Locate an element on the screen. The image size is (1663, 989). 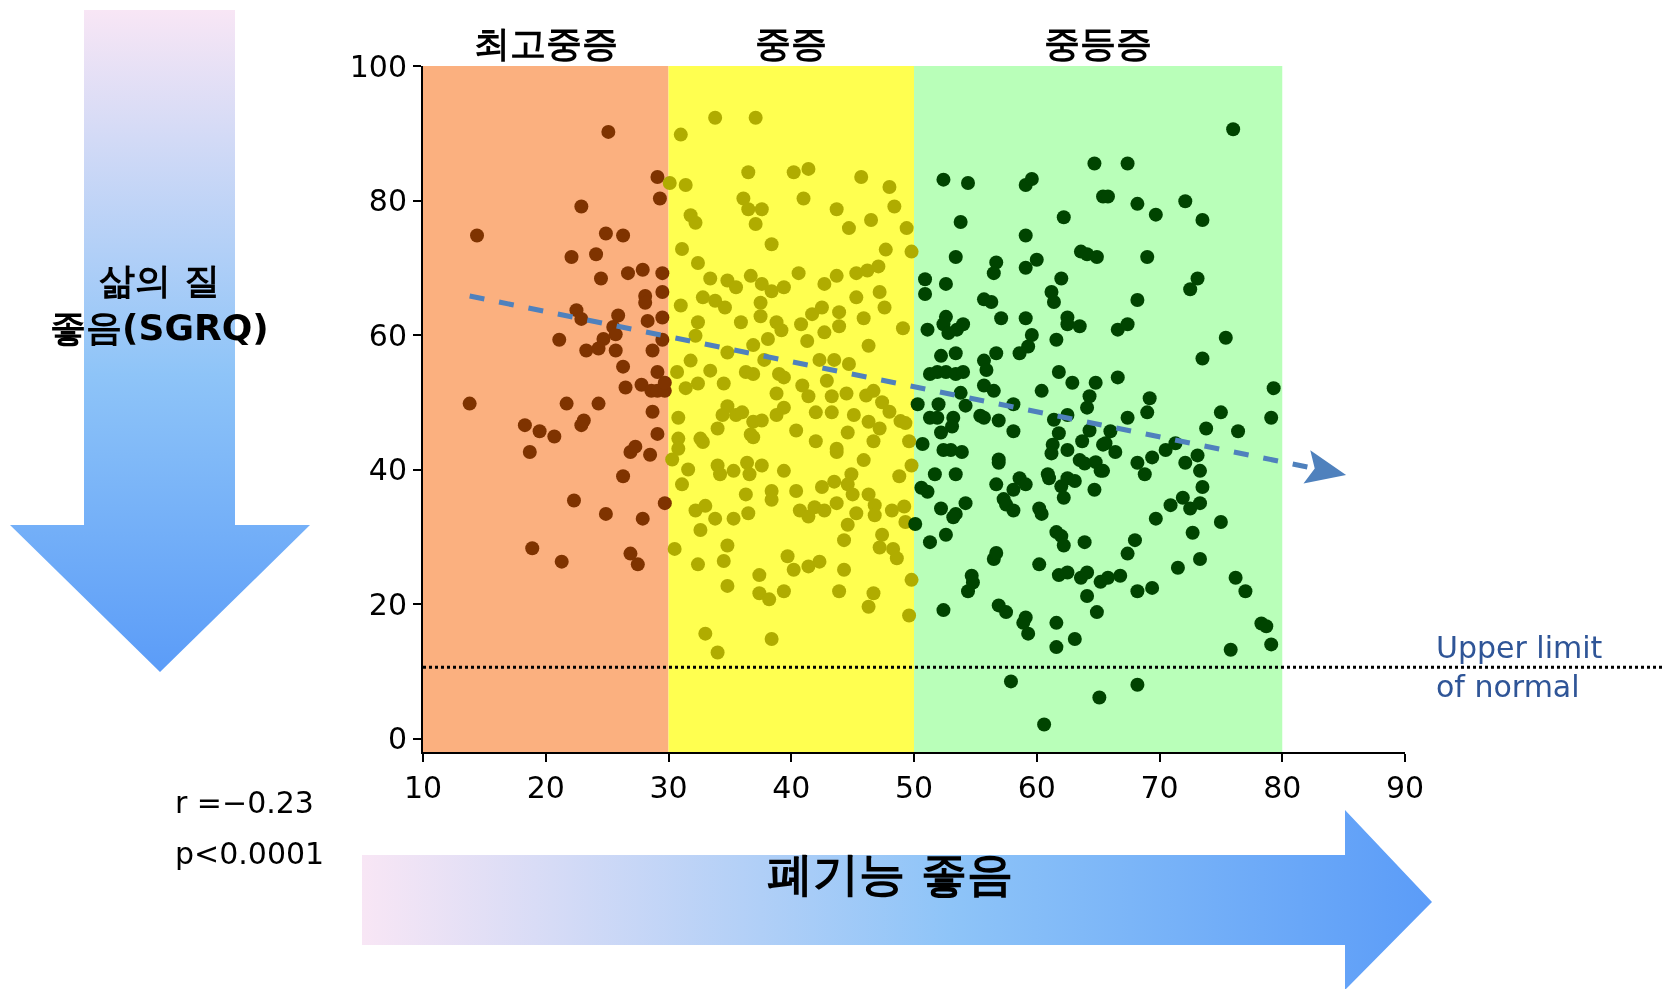
band-label: 최고중증 is located at coordinates (546, 43).